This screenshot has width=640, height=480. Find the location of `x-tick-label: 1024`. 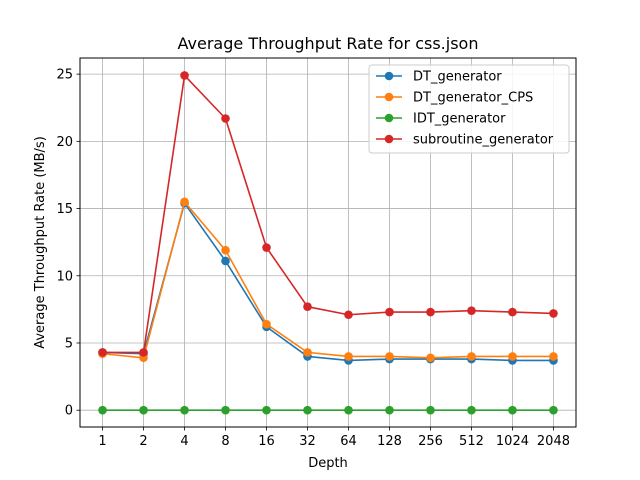

x-tick-label: 1024 is located at coordinates (512, 441).